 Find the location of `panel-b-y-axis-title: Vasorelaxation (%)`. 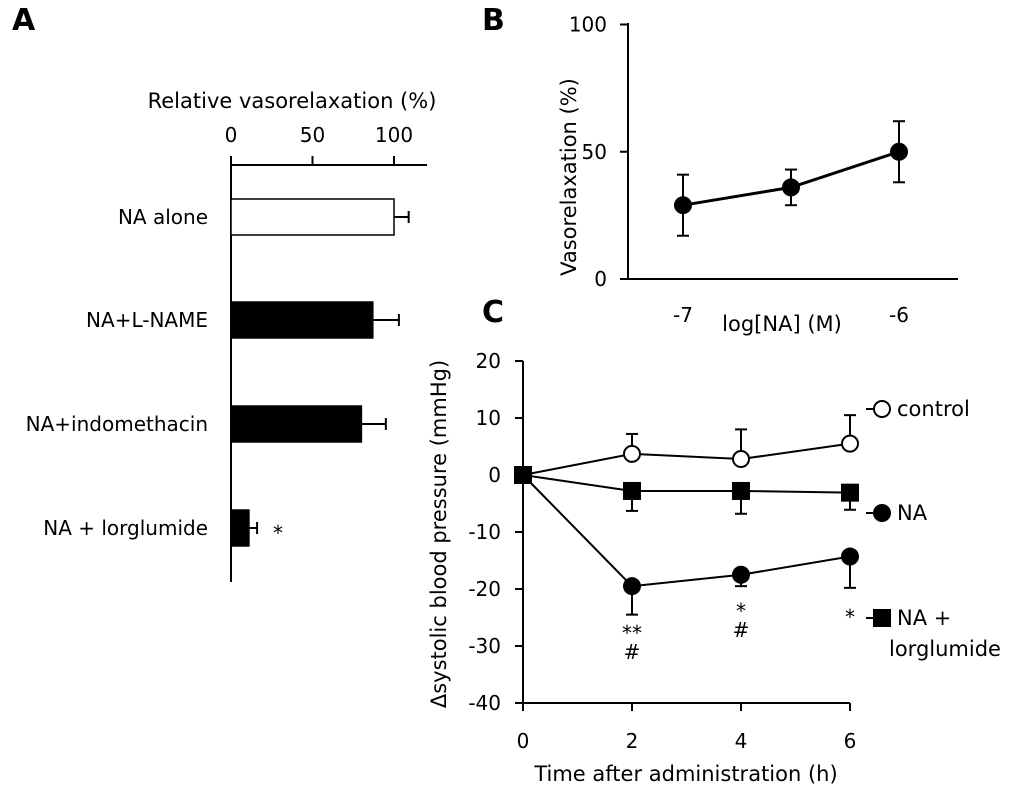

panel-b-y-axis-title: Vasorelaxation (%) is located at coordinates (569, 177).